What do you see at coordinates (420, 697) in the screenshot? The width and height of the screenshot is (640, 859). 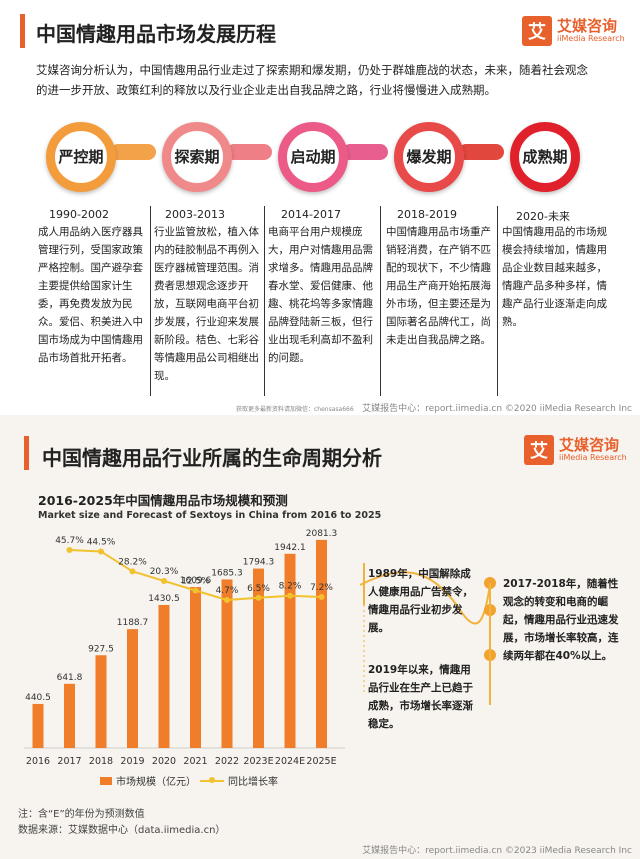 I see `lifecycle-note-2019: 2019年以来，情趣用品行业在生产上已趋于成熟，市场增长率逐渐稳定。` at bounding box center [420, 697].